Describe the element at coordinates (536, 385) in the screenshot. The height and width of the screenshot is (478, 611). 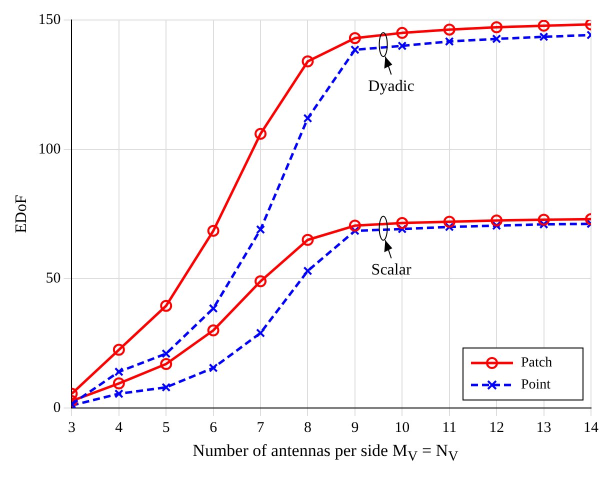
I see `legend-label: Point` at that location.